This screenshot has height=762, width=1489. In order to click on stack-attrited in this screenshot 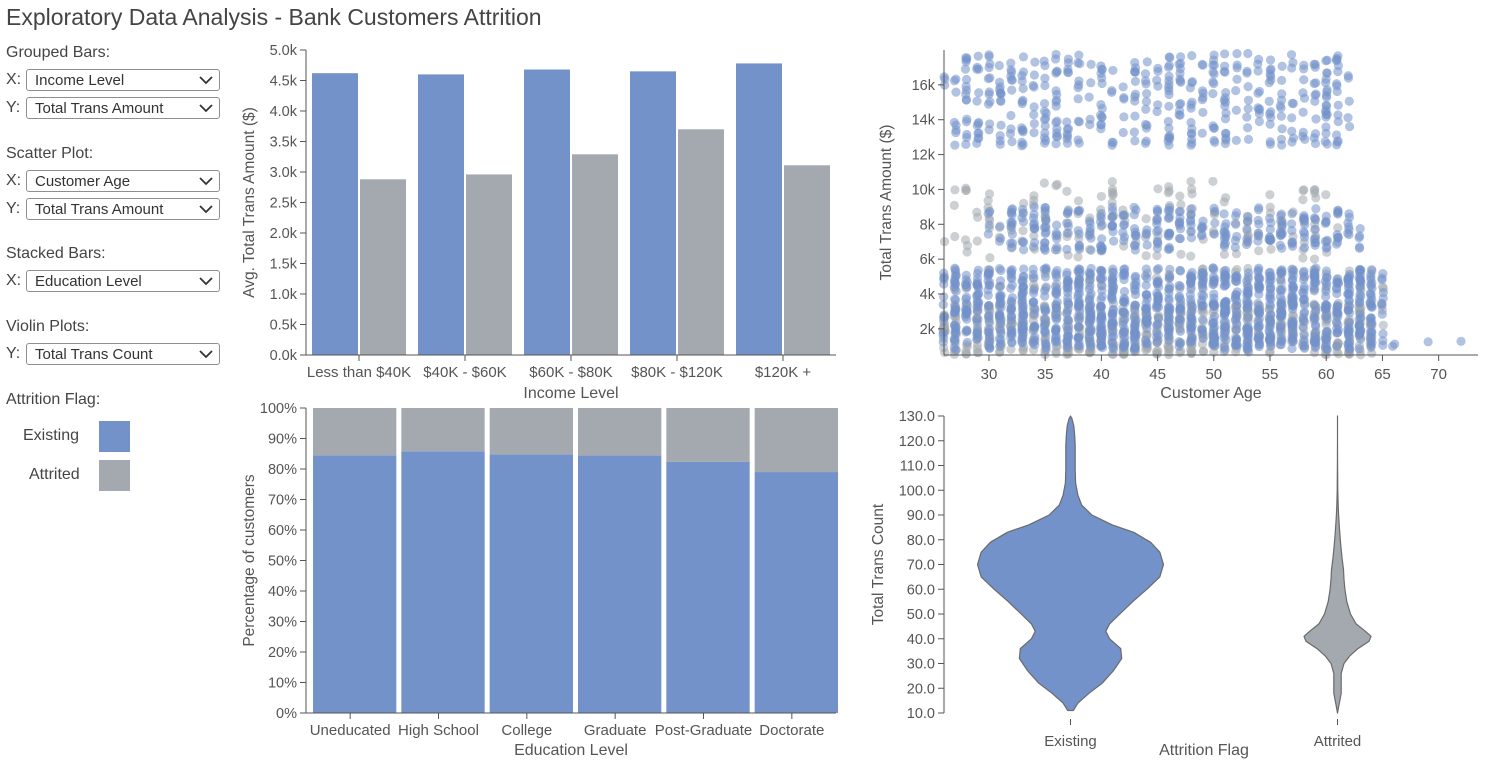, I will do `click(796, 440)`.